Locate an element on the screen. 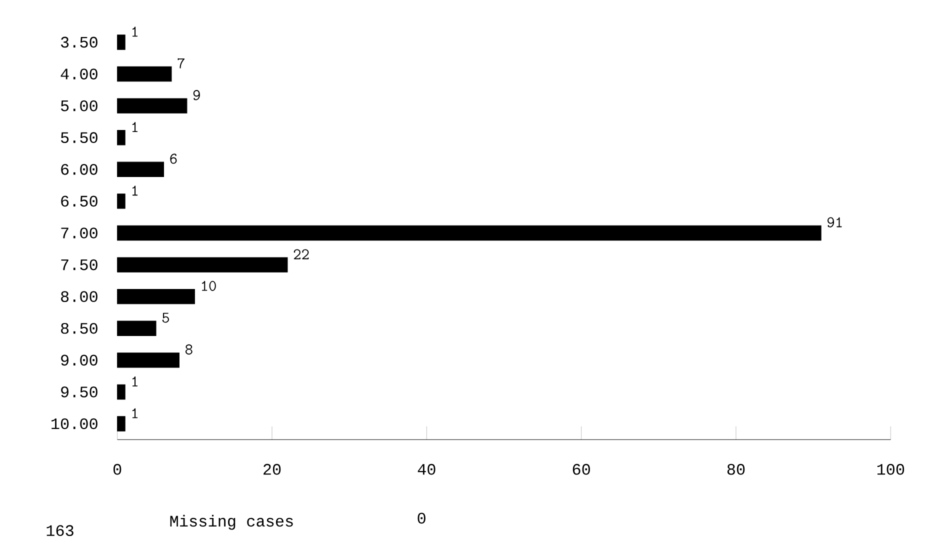 The image size is (929, 553). y-tick-label: 8.00 is located at coordinates (79, 296).